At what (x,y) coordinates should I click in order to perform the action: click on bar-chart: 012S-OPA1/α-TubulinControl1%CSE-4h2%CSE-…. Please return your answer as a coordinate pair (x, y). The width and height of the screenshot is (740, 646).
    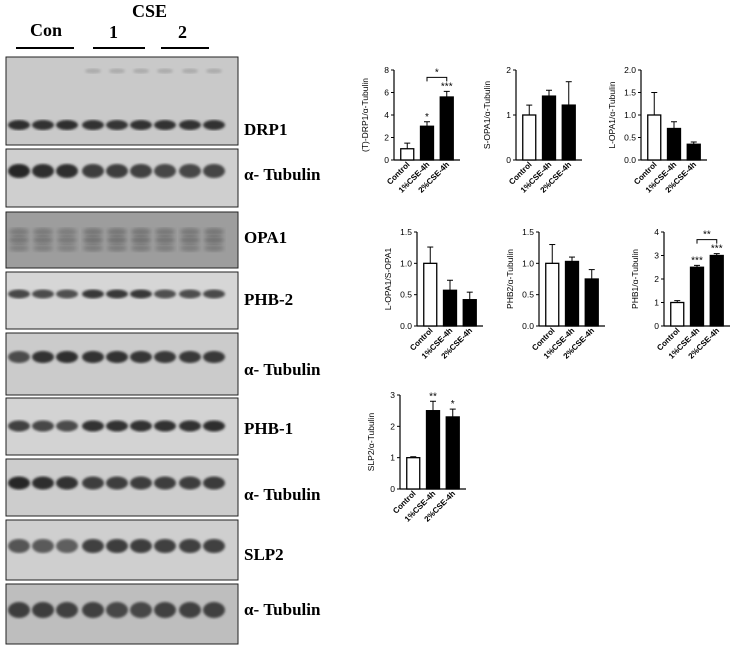
    Looking at the image, I should click on (532, 130).